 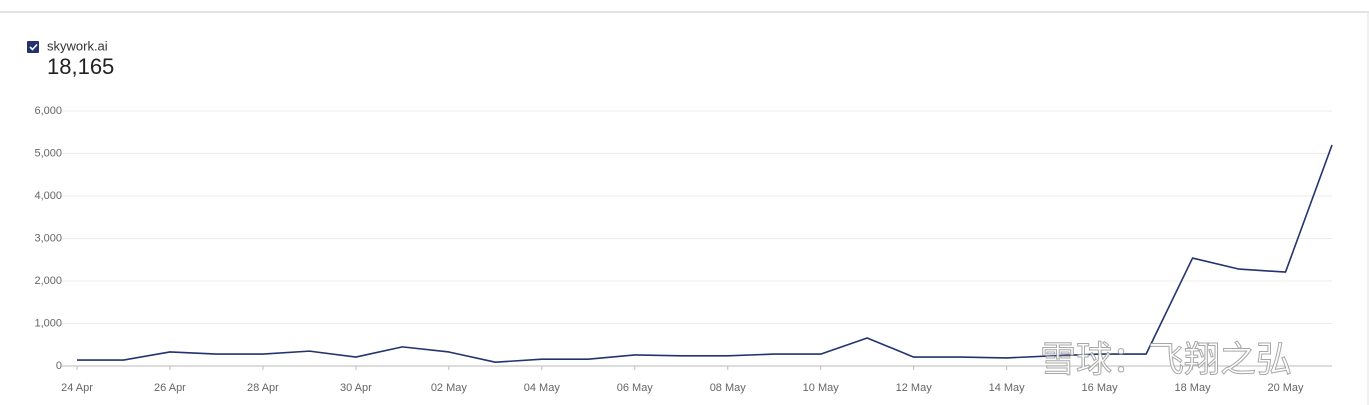 What do you see at coordinates (48, 281) in the screenshot?
I see `y-tick-label: 2,000` at bounding box center [48, 281].